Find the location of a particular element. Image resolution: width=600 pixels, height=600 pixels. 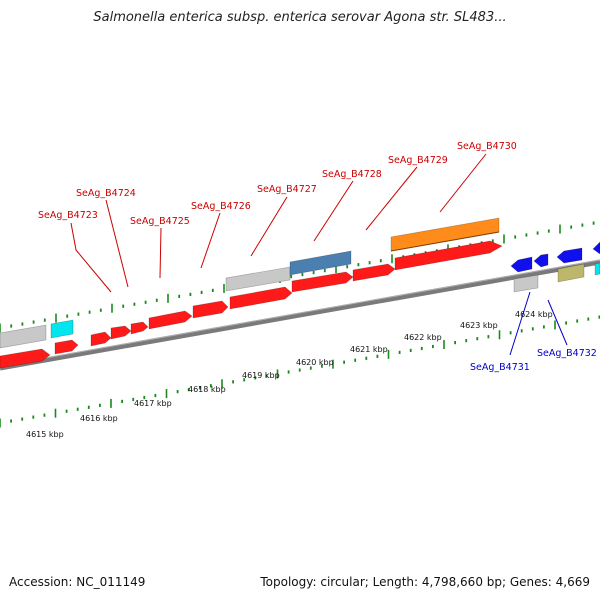

kbp-label: 4621 kbp is located at coordinates (369, 349).